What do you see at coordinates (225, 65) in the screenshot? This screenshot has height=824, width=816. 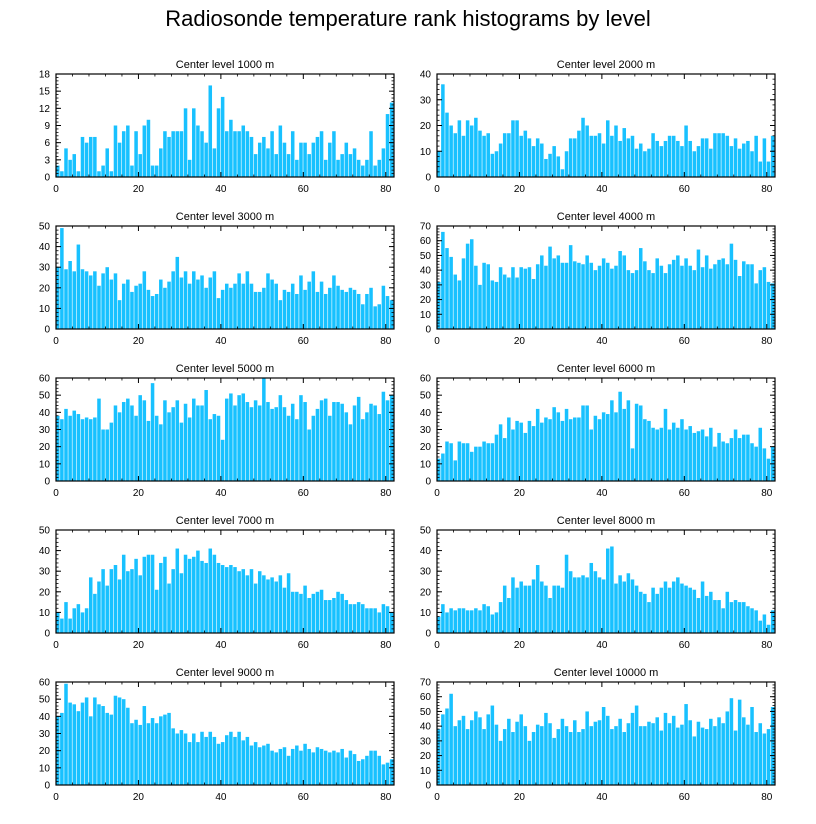 I see `panel-title: Center level 1000 m` at bounding box center [225, 65].